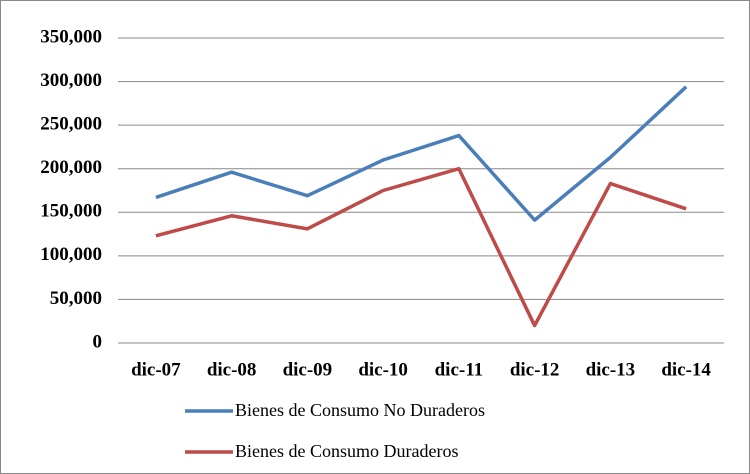 The width and height of the screenshot is (750, 474). What do you see at coordinates (346, 451) in the screenshot?
I see `legend-label: Bienes de Consumo Duraderos` at bounding box center [346, 451].